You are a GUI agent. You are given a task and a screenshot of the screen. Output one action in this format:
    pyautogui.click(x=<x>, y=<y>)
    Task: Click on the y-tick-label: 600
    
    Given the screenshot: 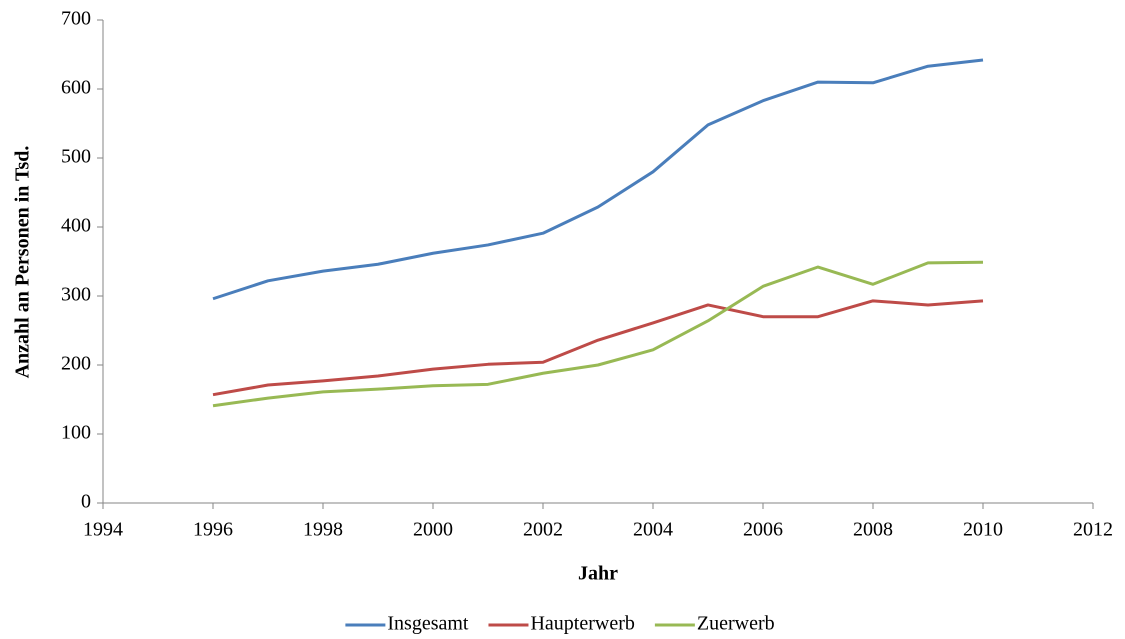 What is the action you would take?
    pyautogui.click(x=76, y=88)
    